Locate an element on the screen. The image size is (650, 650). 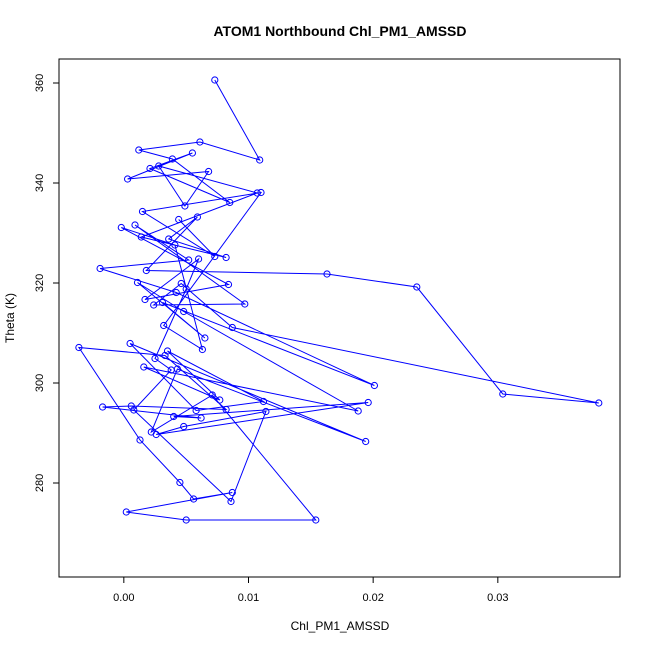
x-tick-label: 0.03 is located at coordinates (497, 598).